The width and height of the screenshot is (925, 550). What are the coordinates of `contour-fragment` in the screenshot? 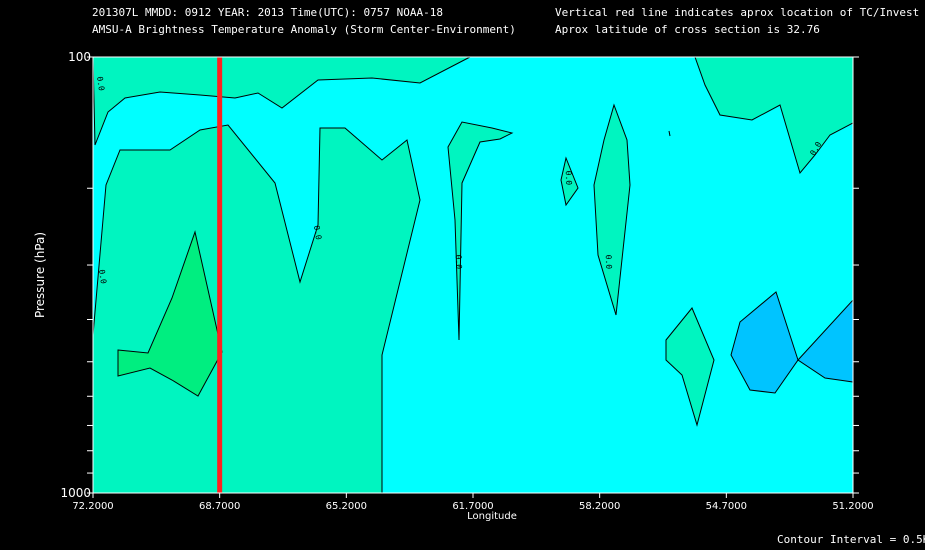 It's located at (669, 133).